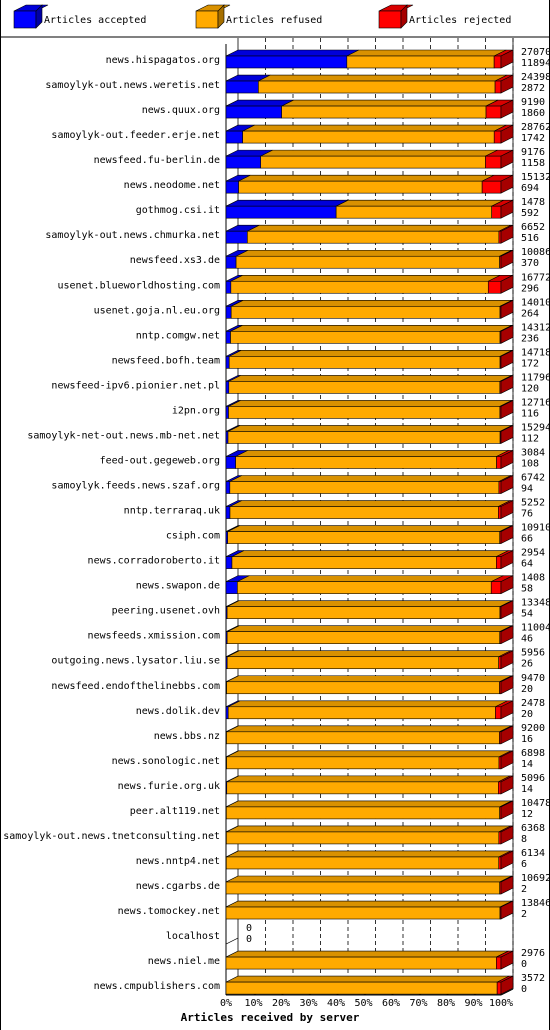 The height and width of the screenshot is (1030, 550). I want to click on row-14-server-label: i2pn.org, so click(196, 410).